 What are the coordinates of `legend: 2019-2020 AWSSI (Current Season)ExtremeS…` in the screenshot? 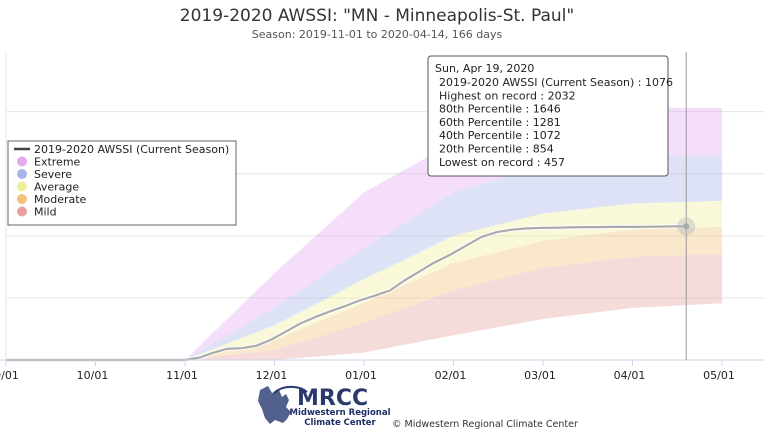 It's located at (122, 183).